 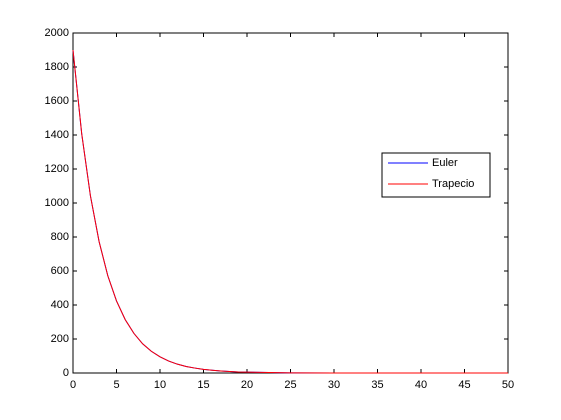 I want to click on x-tick-label: 45, so click(x=464, y=385).